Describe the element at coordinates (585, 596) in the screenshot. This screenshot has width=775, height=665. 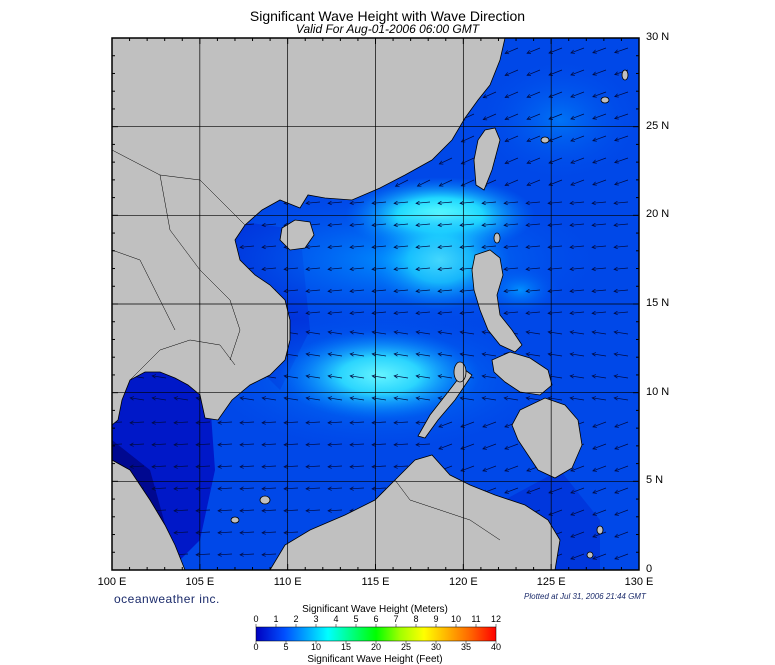
I see `plotted-time: Plotted at Jul 31, 2006 21:44 GMT` at that location.